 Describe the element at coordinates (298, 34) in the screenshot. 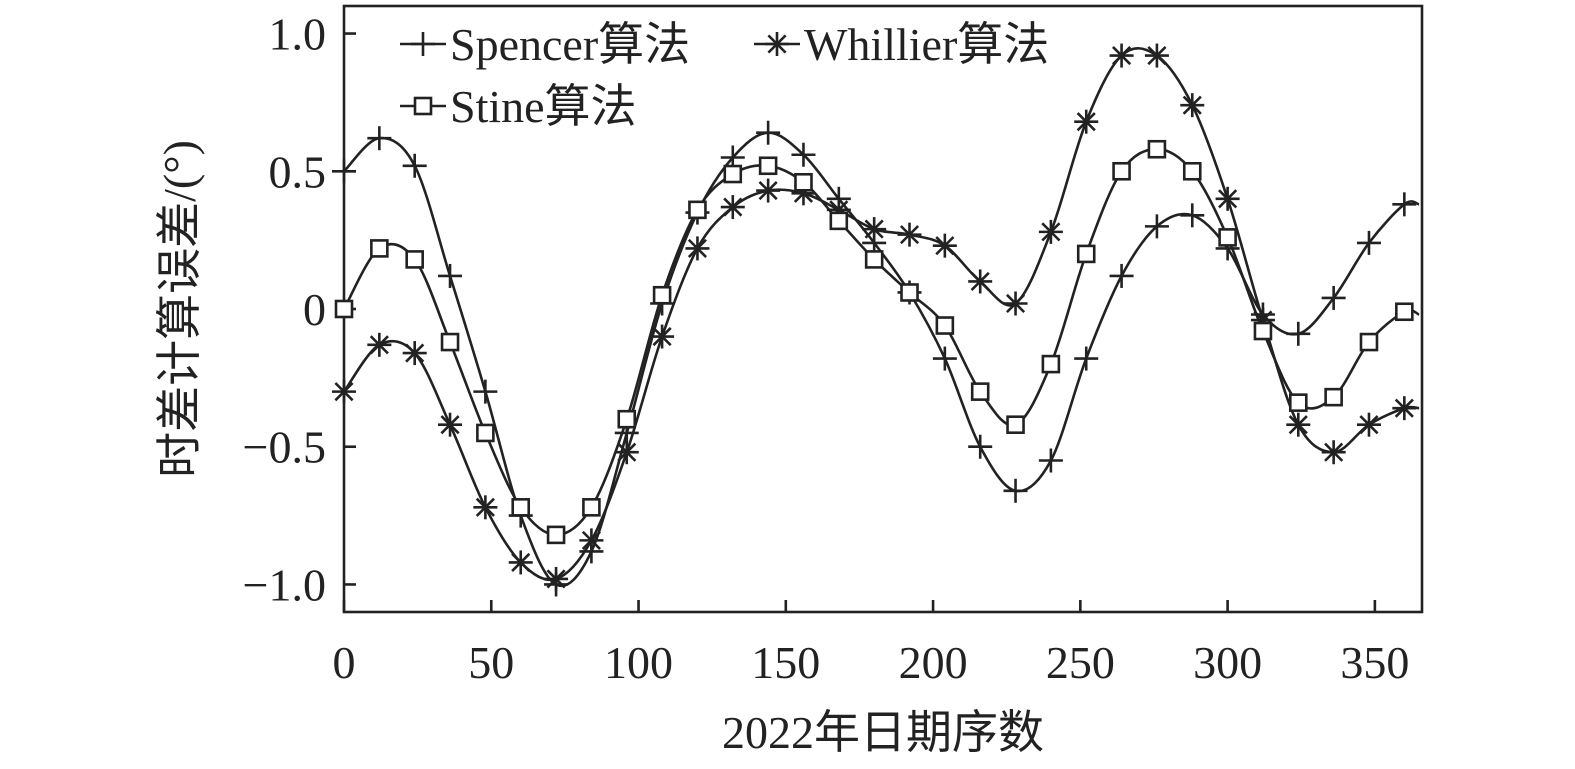

I see `y-tick-label: 1.0` at that location.